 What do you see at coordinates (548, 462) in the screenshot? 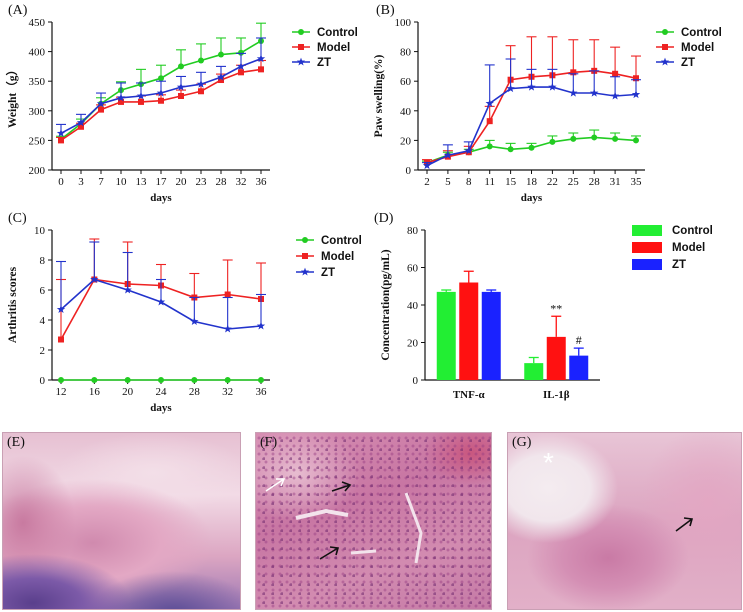
I see `asterisk-mark: *` at bounding box center [548, 462].